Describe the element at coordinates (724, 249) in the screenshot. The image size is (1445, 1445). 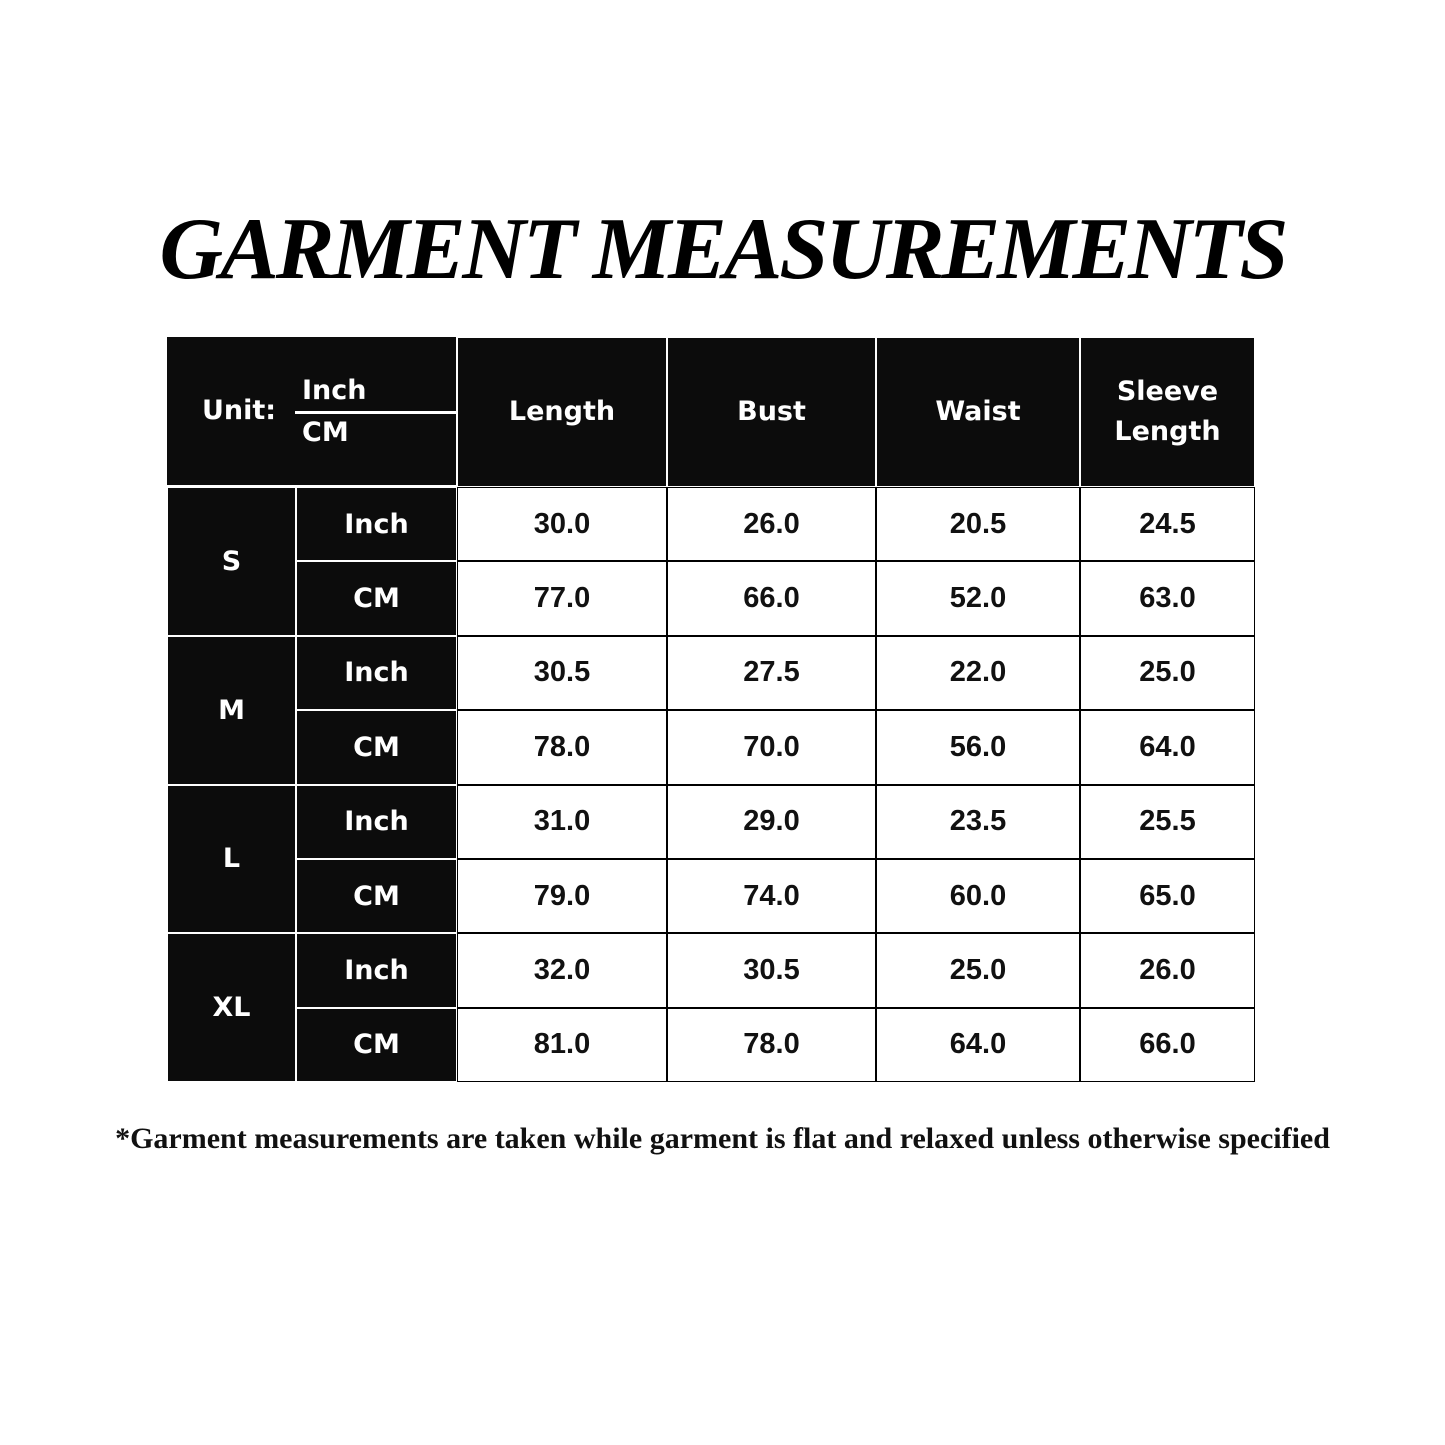
I see `page-title: GARMENT MEASUREMENTS` at that location.